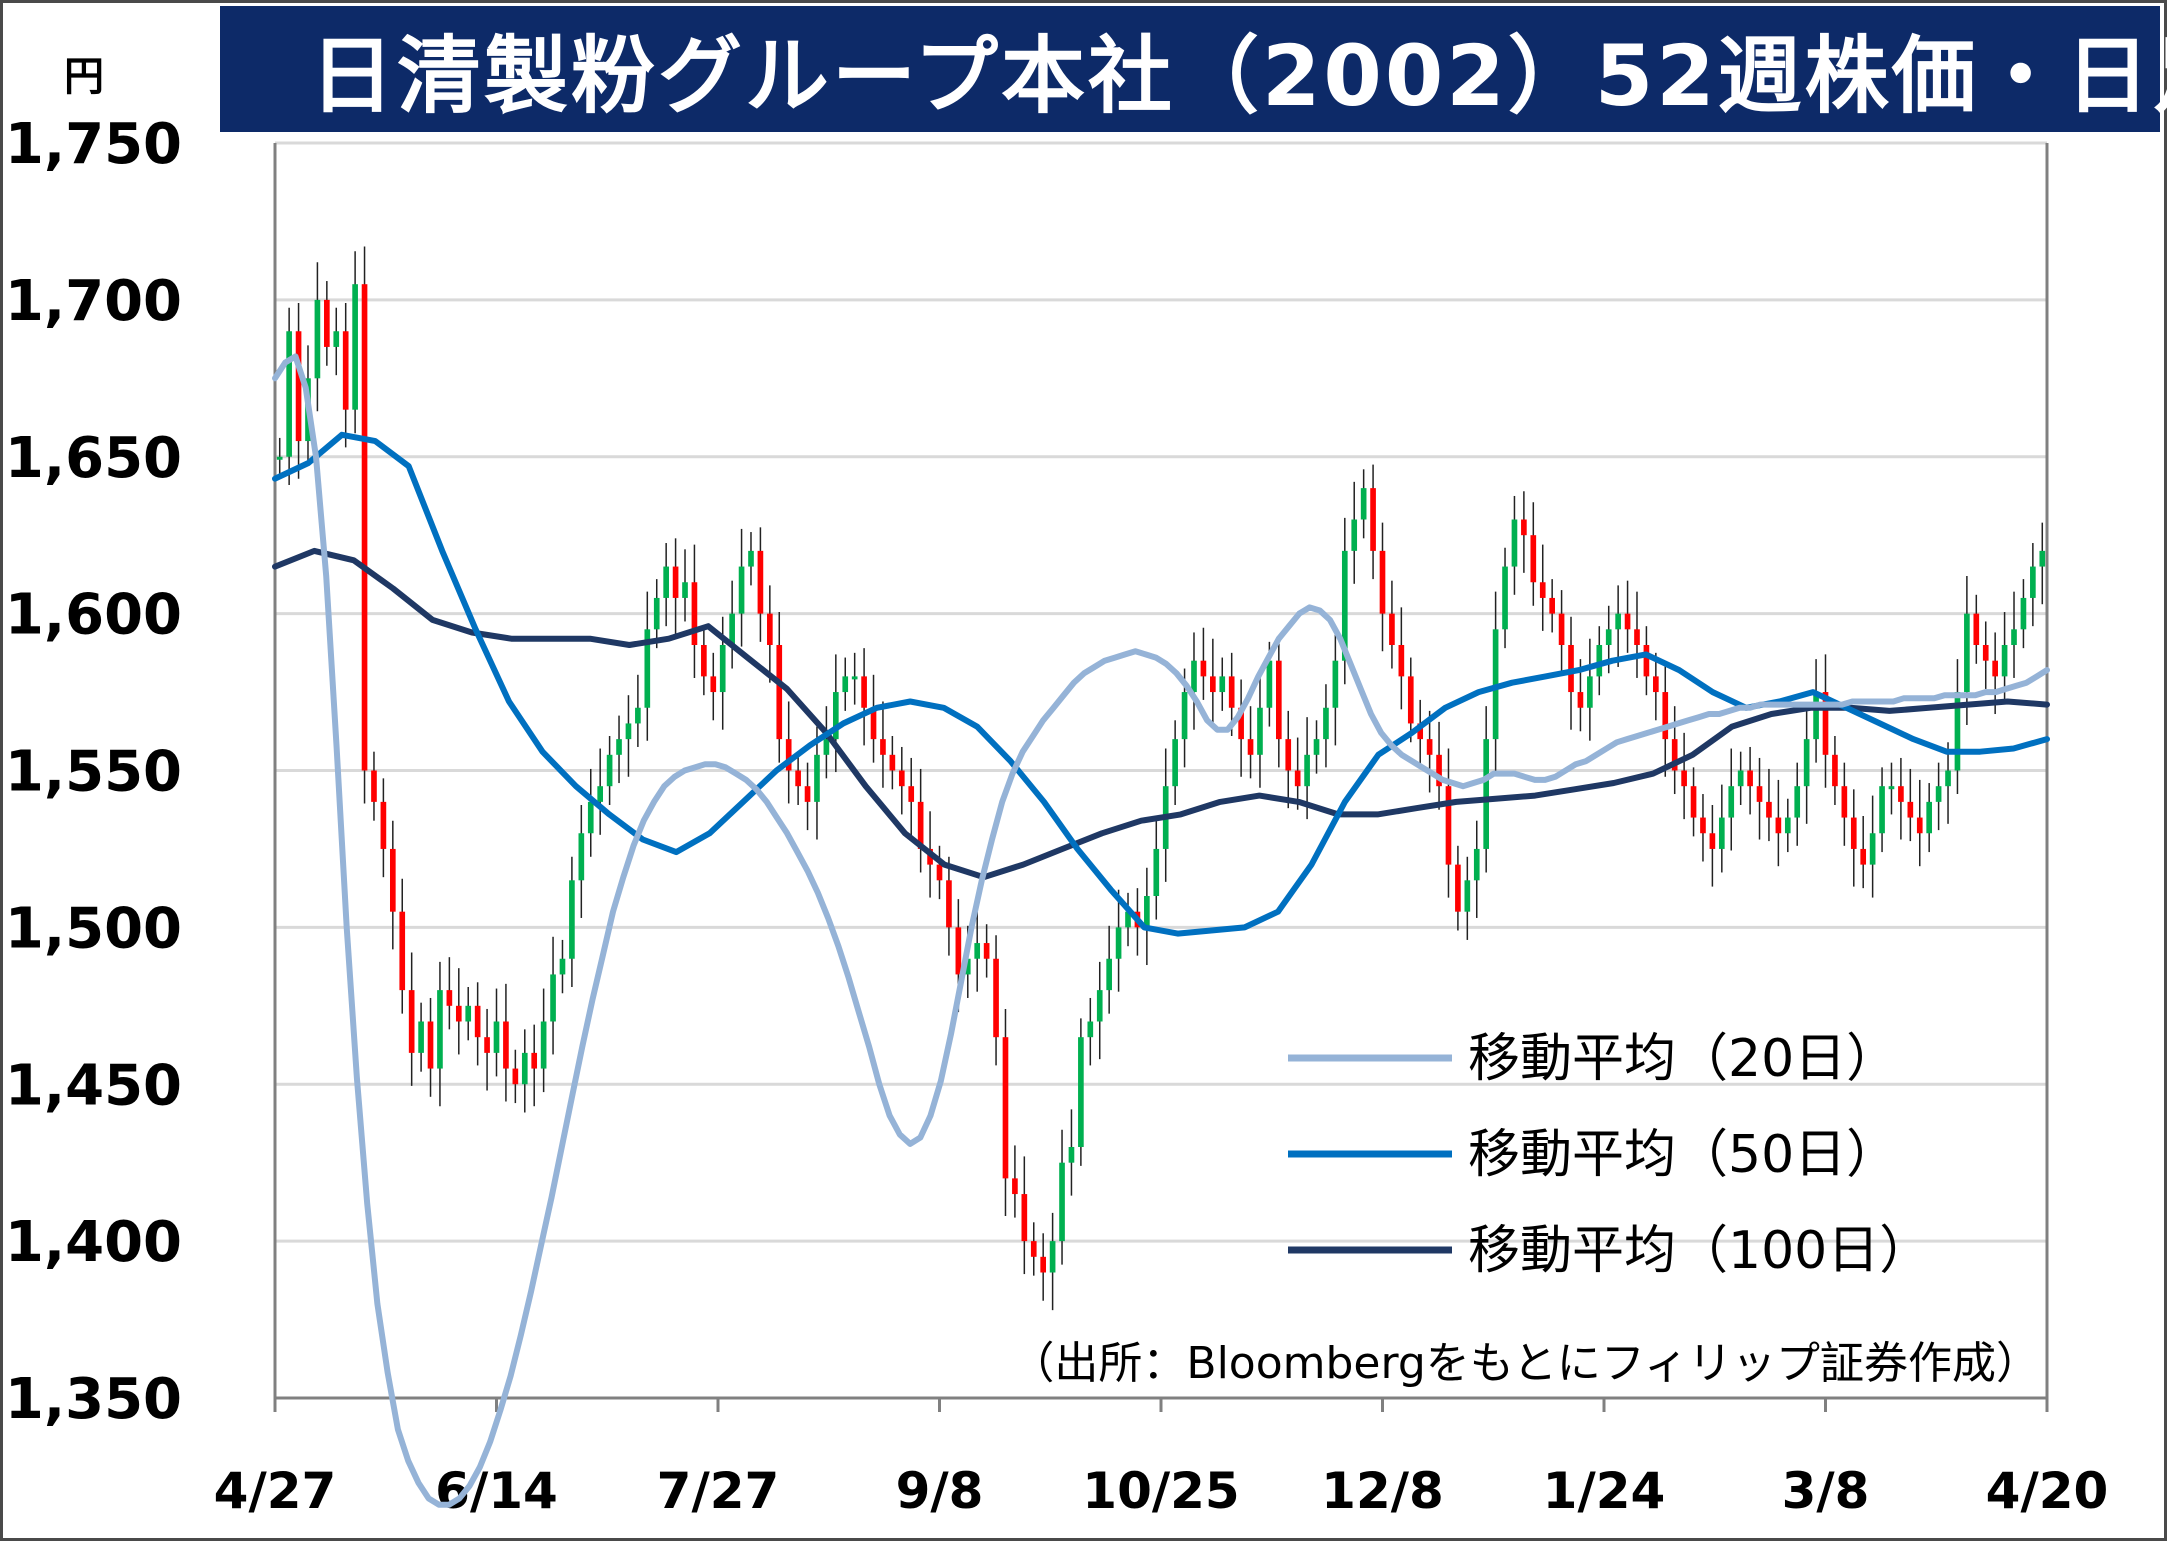  Describe the element at coordinates (93, 928) in the screenshot. I see `y-tick-label: 1,500` at that location.